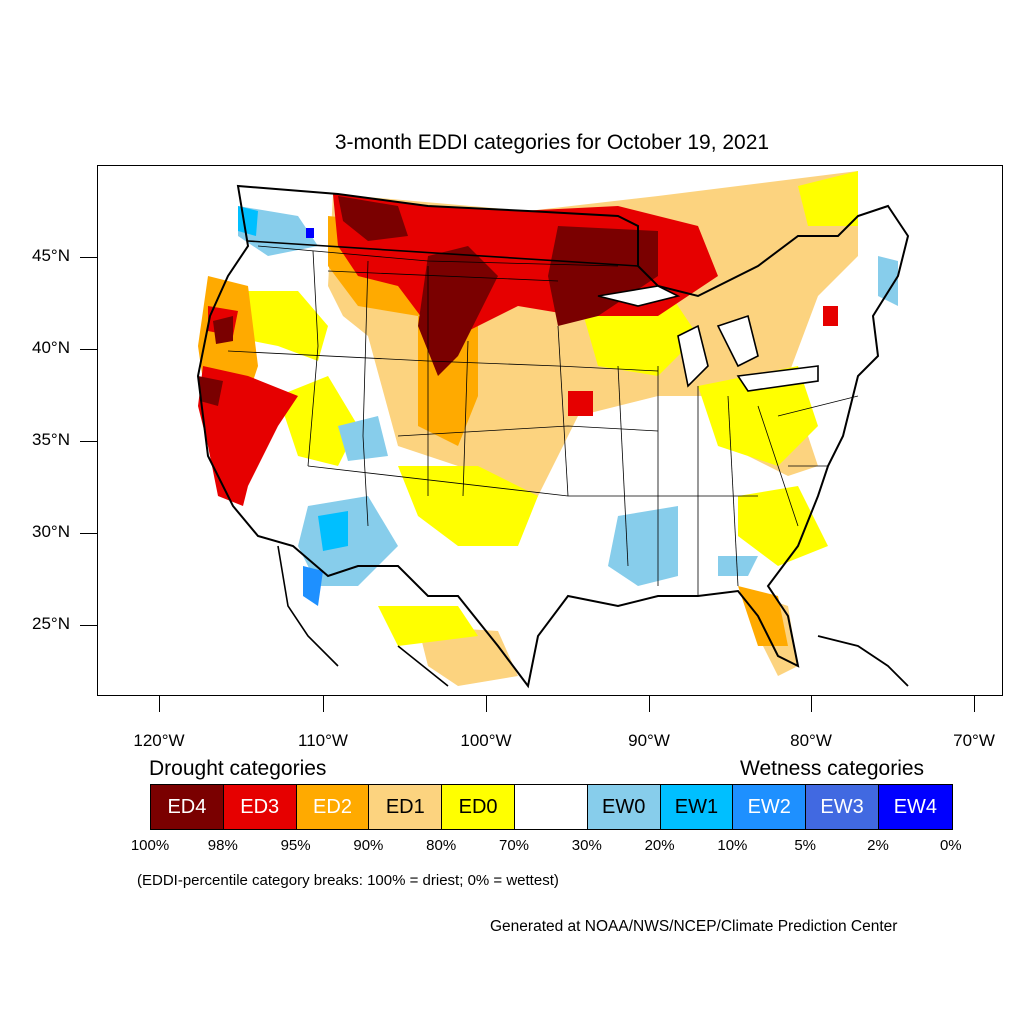 This screenshot has width=1024, height=1024. I want to click on percentile-label: 2%, so click(878, 845).